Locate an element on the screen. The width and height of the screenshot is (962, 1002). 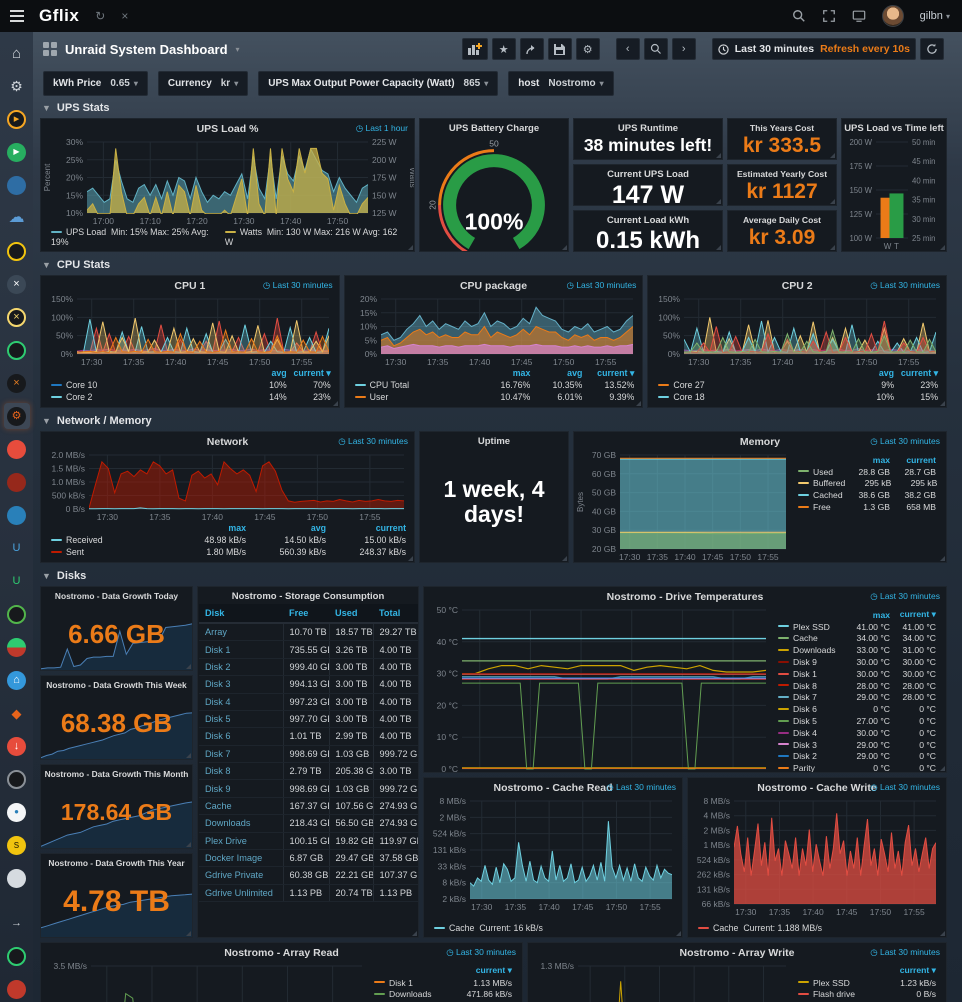
lazy-app-icon is located at coordinates (17, 779).